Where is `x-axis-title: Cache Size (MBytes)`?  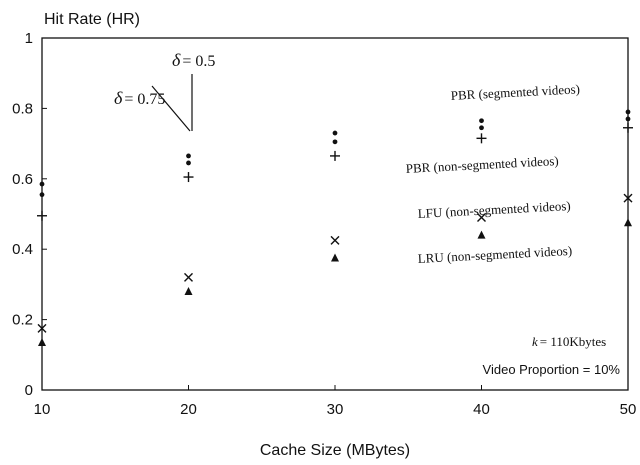
x-axis-title: Cache Size (MBytes) is located at coordinates (335, 450).